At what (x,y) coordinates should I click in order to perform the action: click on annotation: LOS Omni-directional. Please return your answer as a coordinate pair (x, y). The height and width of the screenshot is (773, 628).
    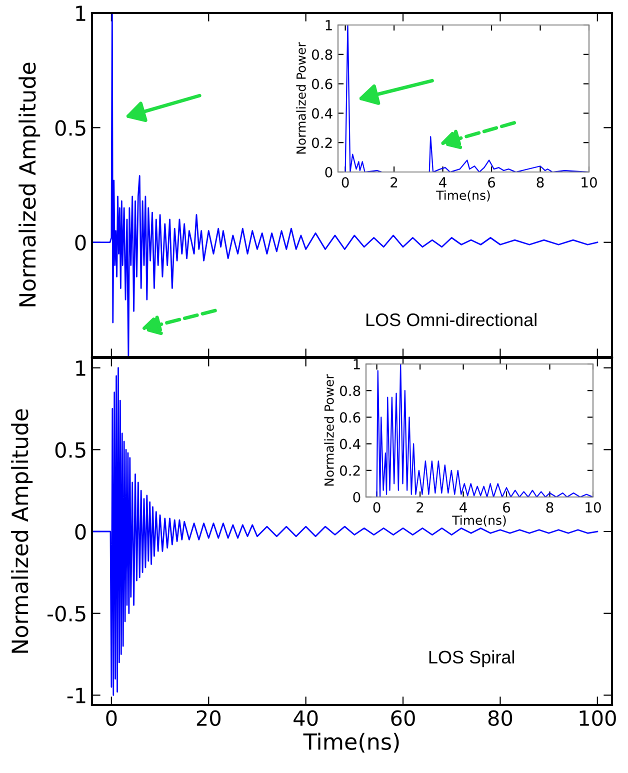
    Looking at the image, I should click on (451, 319).